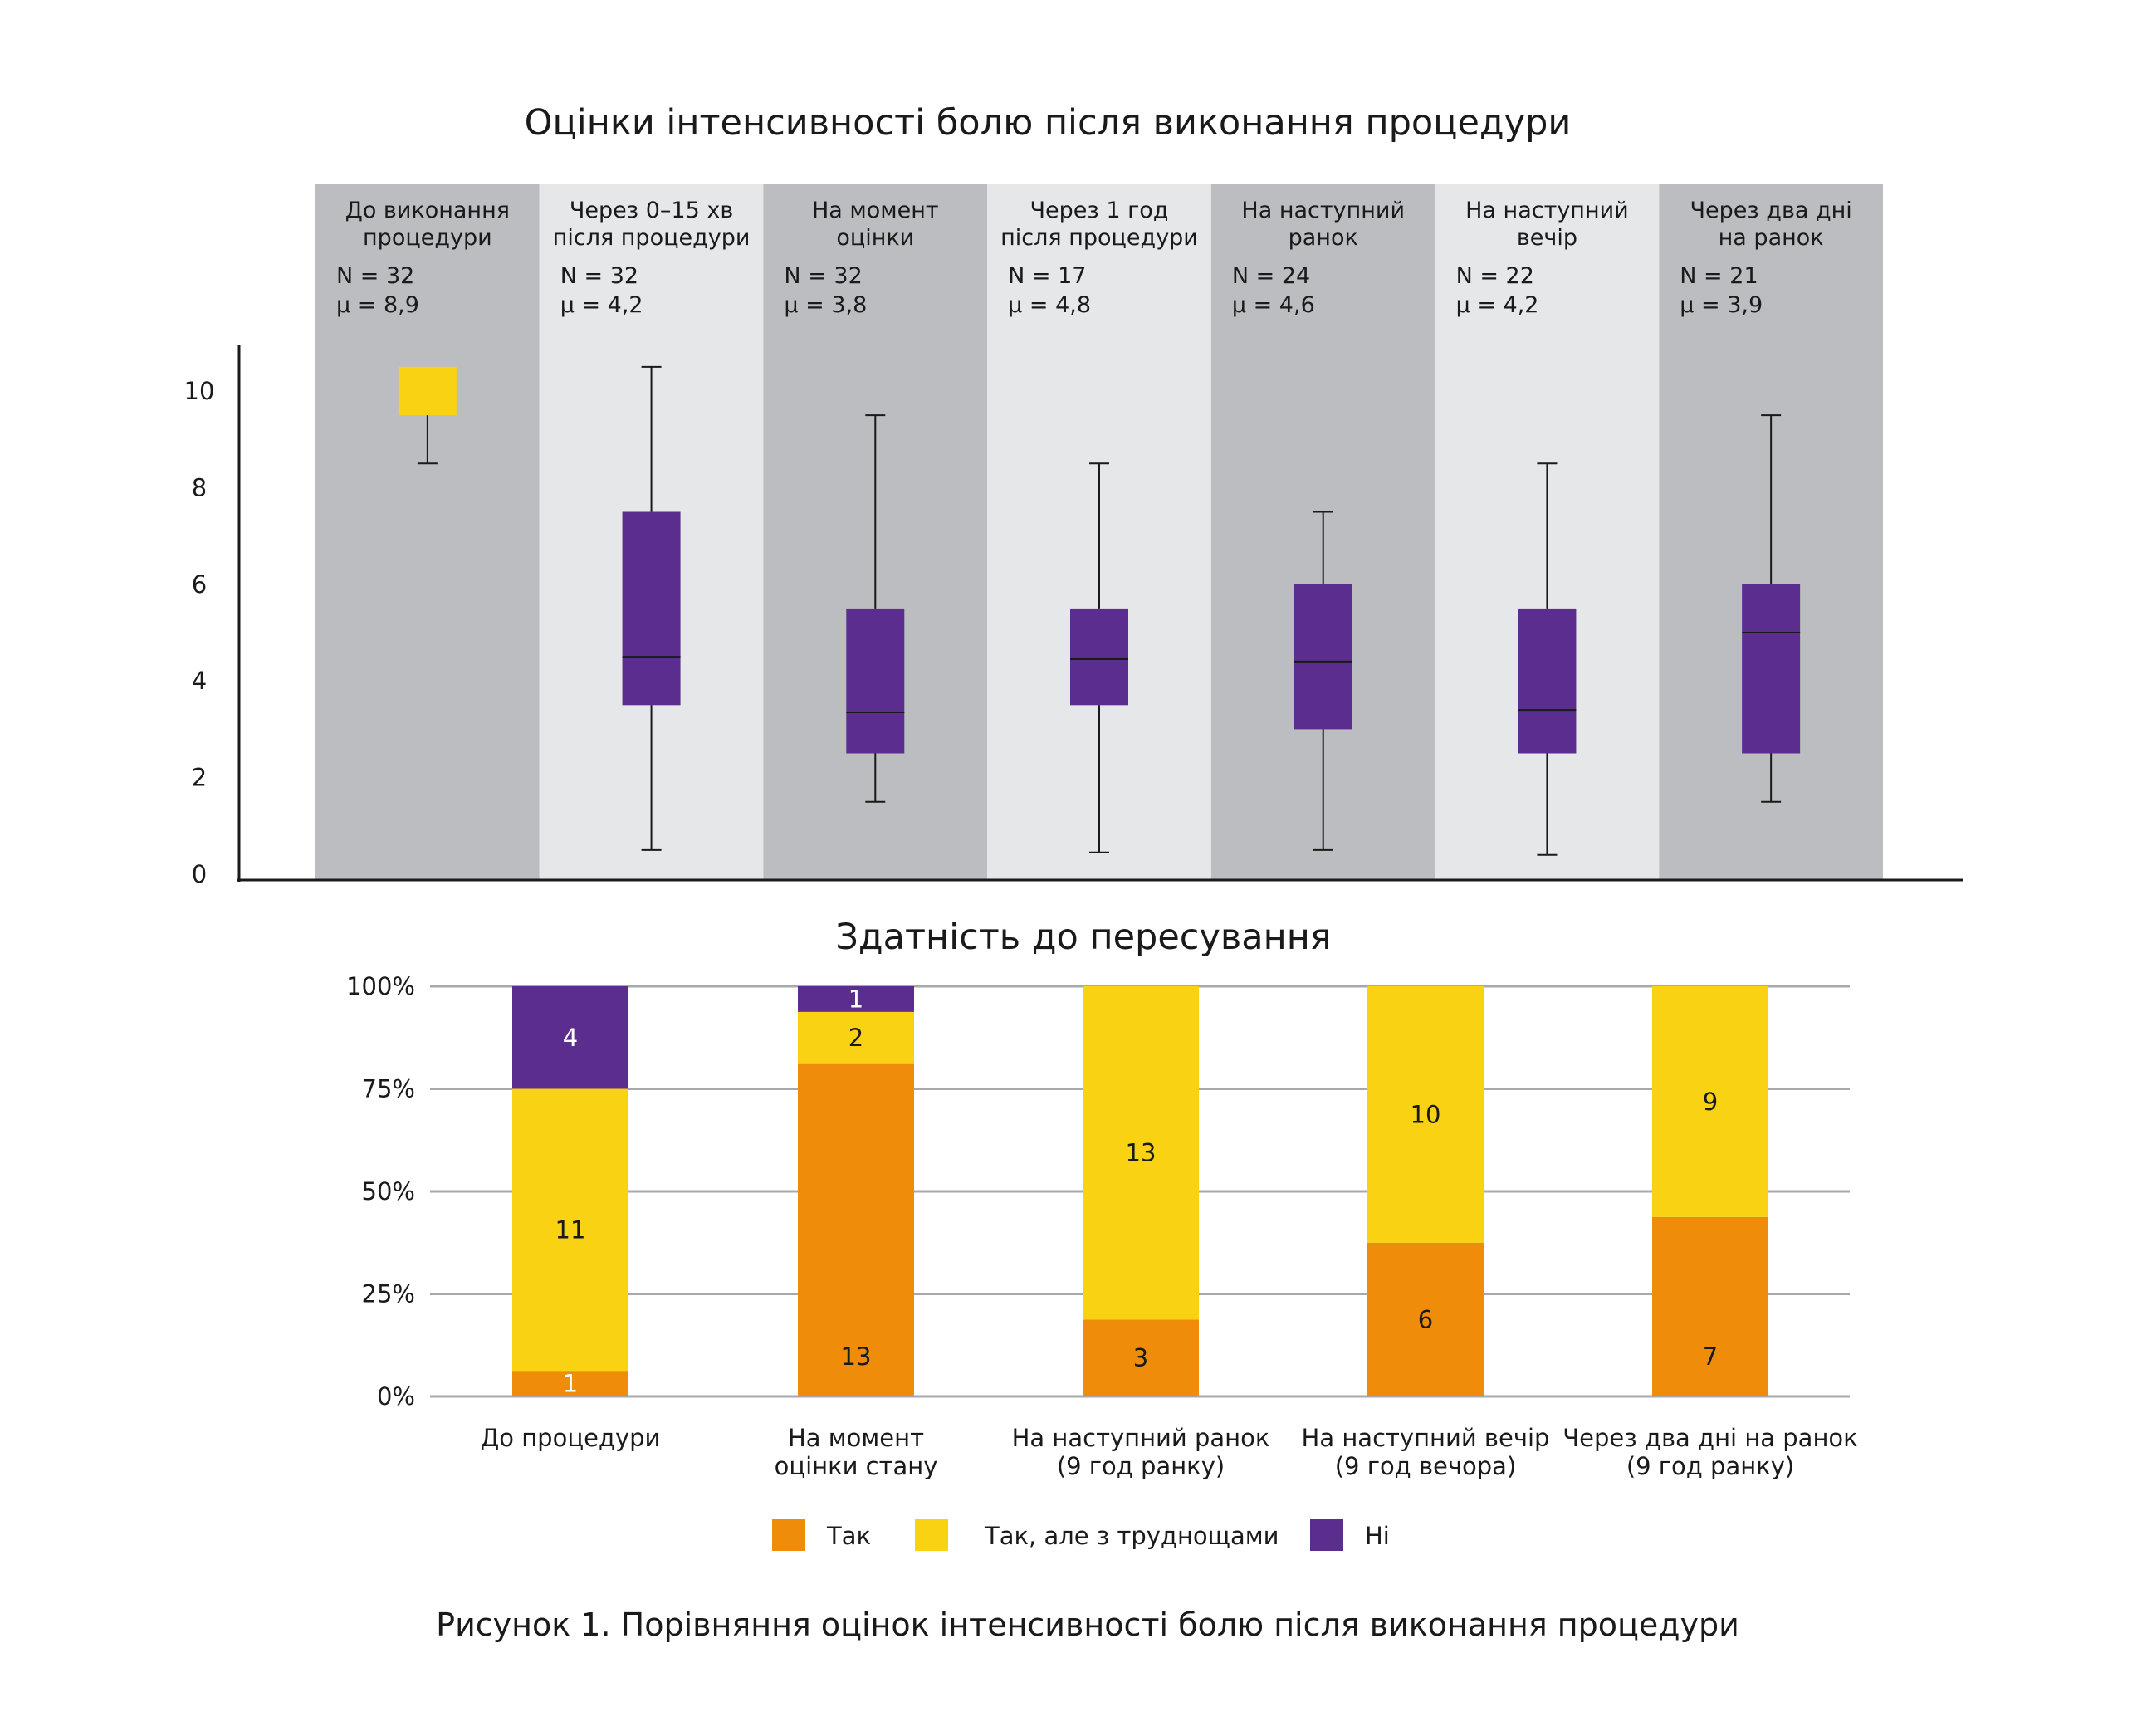 This screenshot has height=1736, width=2142. Describe the element at coordinates (199, 681) in the screenshot. I see `y-tick-label: 4` at that location.